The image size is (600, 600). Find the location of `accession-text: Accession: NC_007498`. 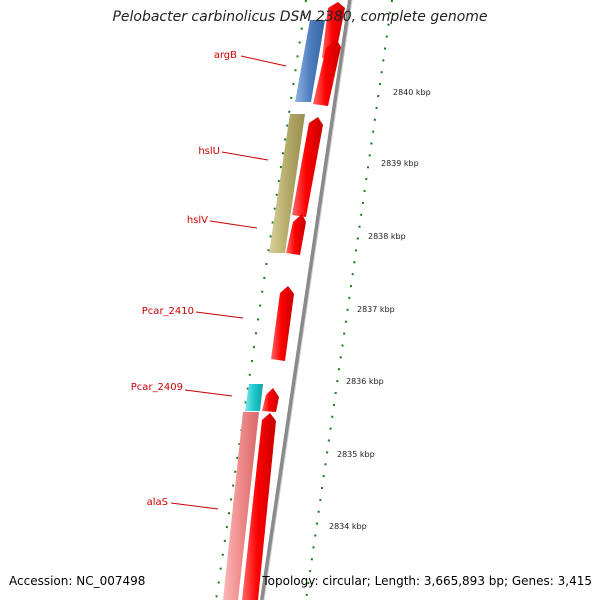

accession-text: Accession: NC_007498 is located at coordinates (77, 581).